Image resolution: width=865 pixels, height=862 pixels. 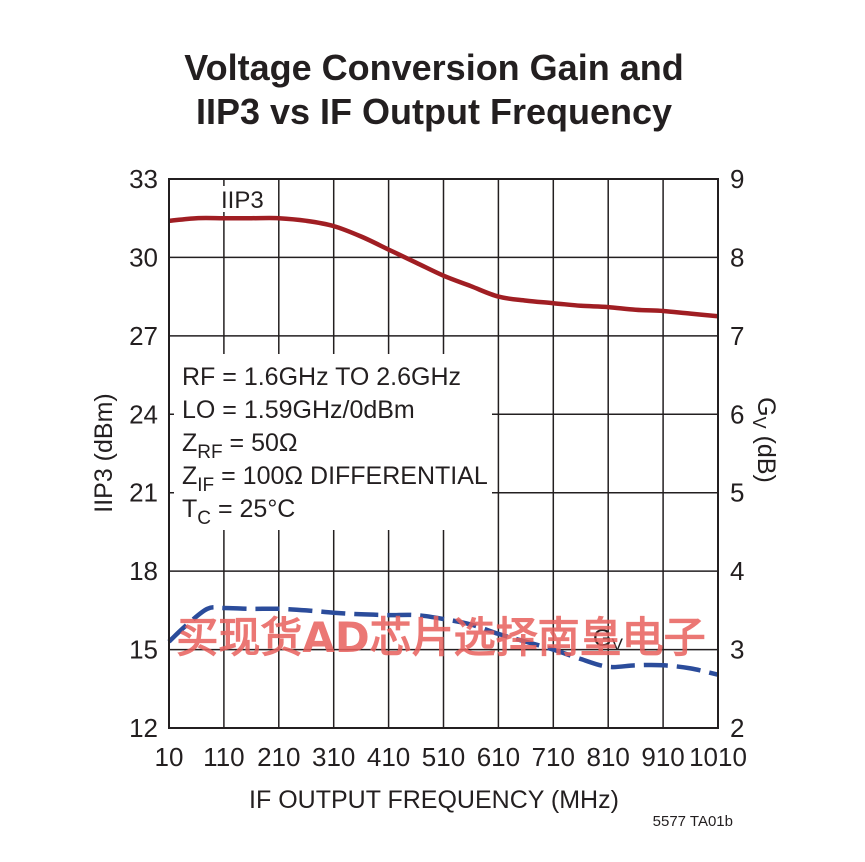 What do you see at coordinates (240, 446) in the screenshot?
I see `condition-zrf: ZRF = 50Ω` at bounding box center [240, 446].